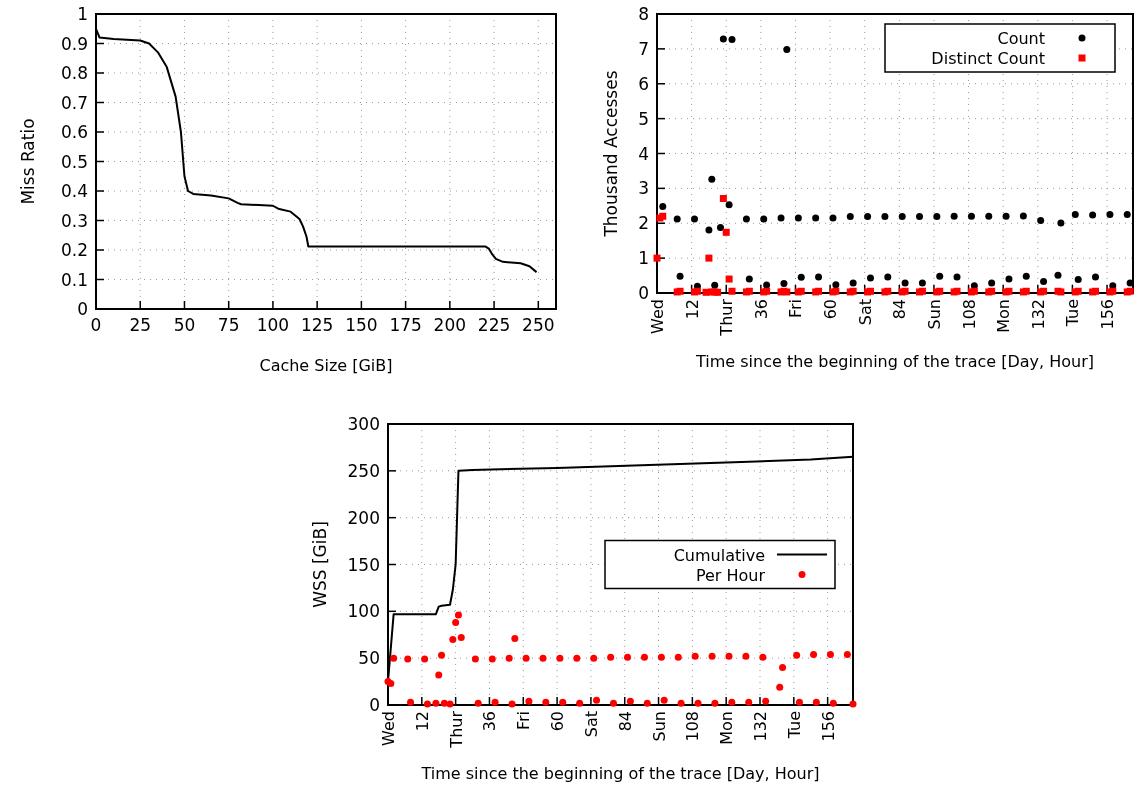 Image resolution: width=1135 pixels, height=788 pixels. What do you see at coordinates (988, 58) in the screenshot?
I see `legend-label: Distinct Count` at bounding box center [988, 58].